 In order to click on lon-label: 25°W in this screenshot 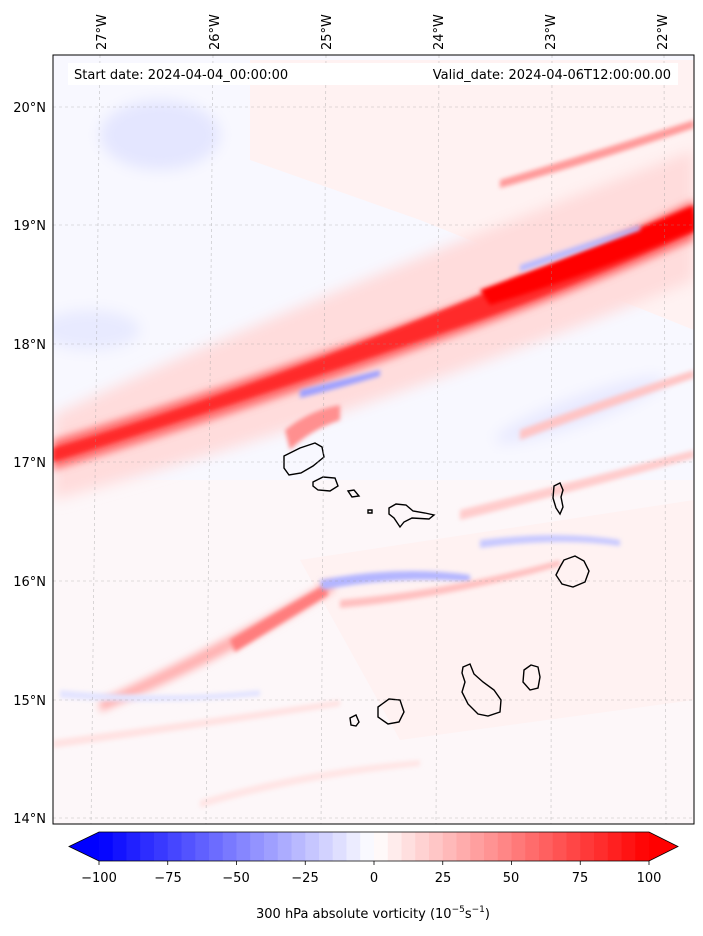, I will do `click(327, 32)`.